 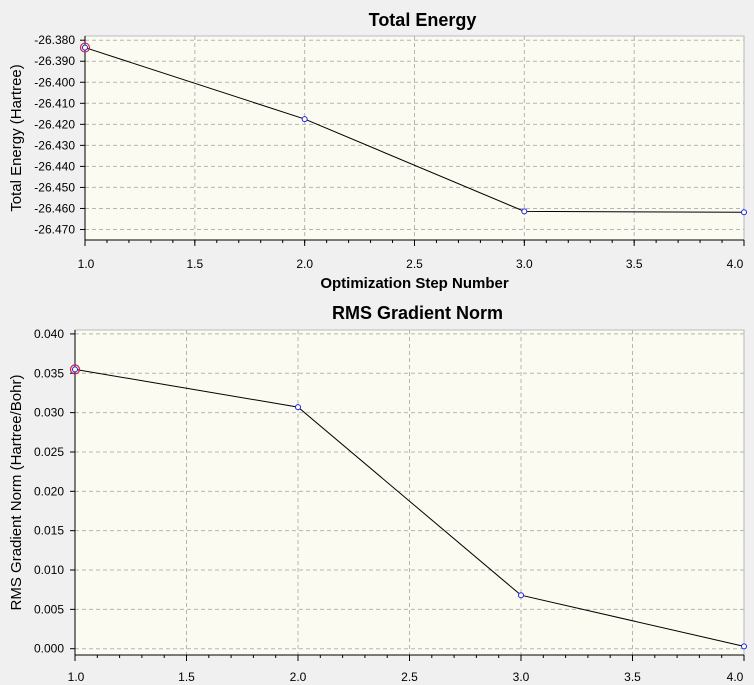 I want to click on chart-gradient-y-tick-label-3: 0.025, so click(x=49, y=452).